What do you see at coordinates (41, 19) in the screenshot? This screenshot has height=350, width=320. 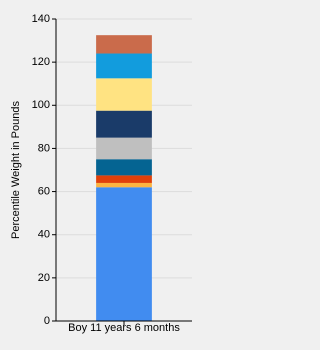 I see `y-tick-label: 140` at bounding box center [41, 19].